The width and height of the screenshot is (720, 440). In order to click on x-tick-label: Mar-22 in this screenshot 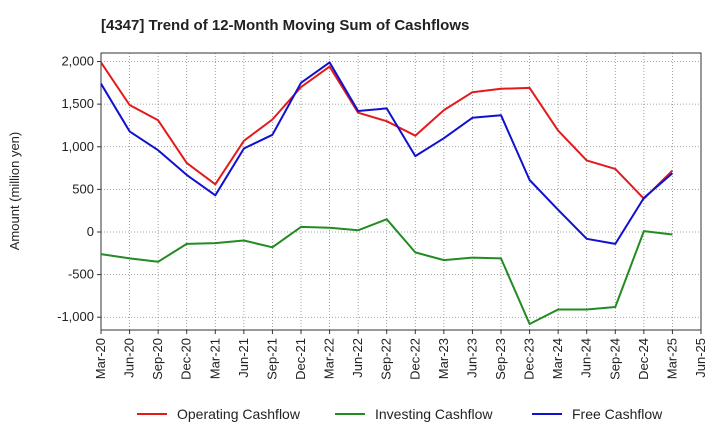, I will do `click(329, 358)`.